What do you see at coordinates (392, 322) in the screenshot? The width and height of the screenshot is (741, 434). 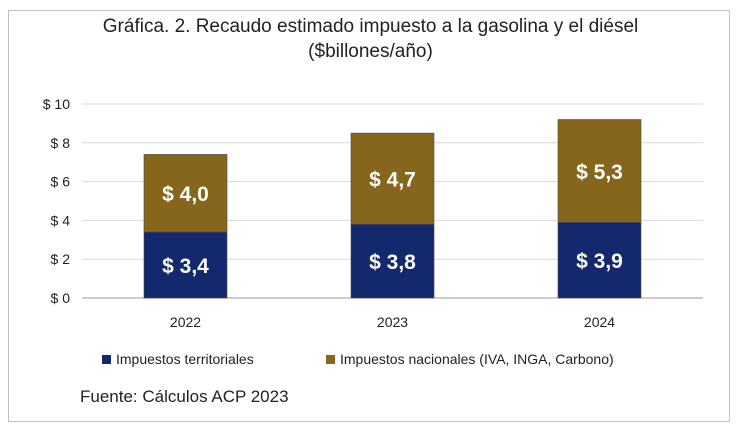 I see `x-tick-label: 2023` at bounding box center [392, 322].